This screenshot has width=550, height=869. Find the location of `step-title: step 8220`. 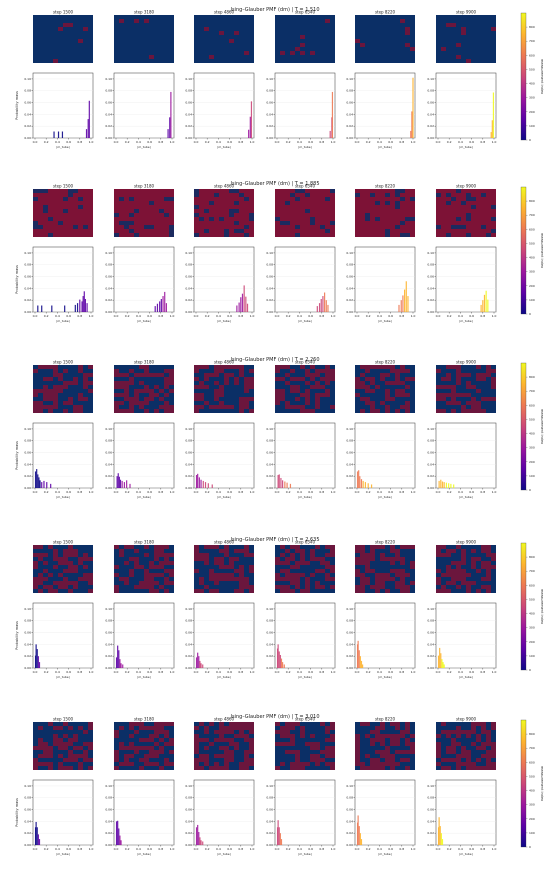

step-title: step 8220 is located at coordinates (385, 542).